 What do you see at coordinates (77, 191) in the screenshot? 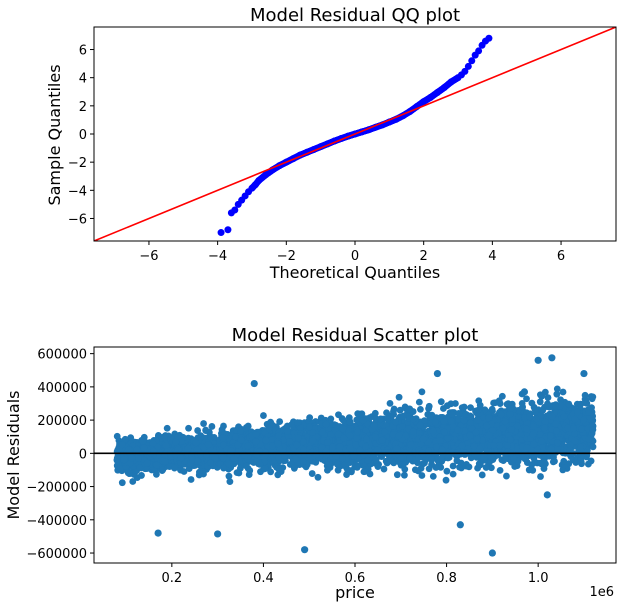
I see `qq-y-tick-label: −4` at bounding box center [77, 191].